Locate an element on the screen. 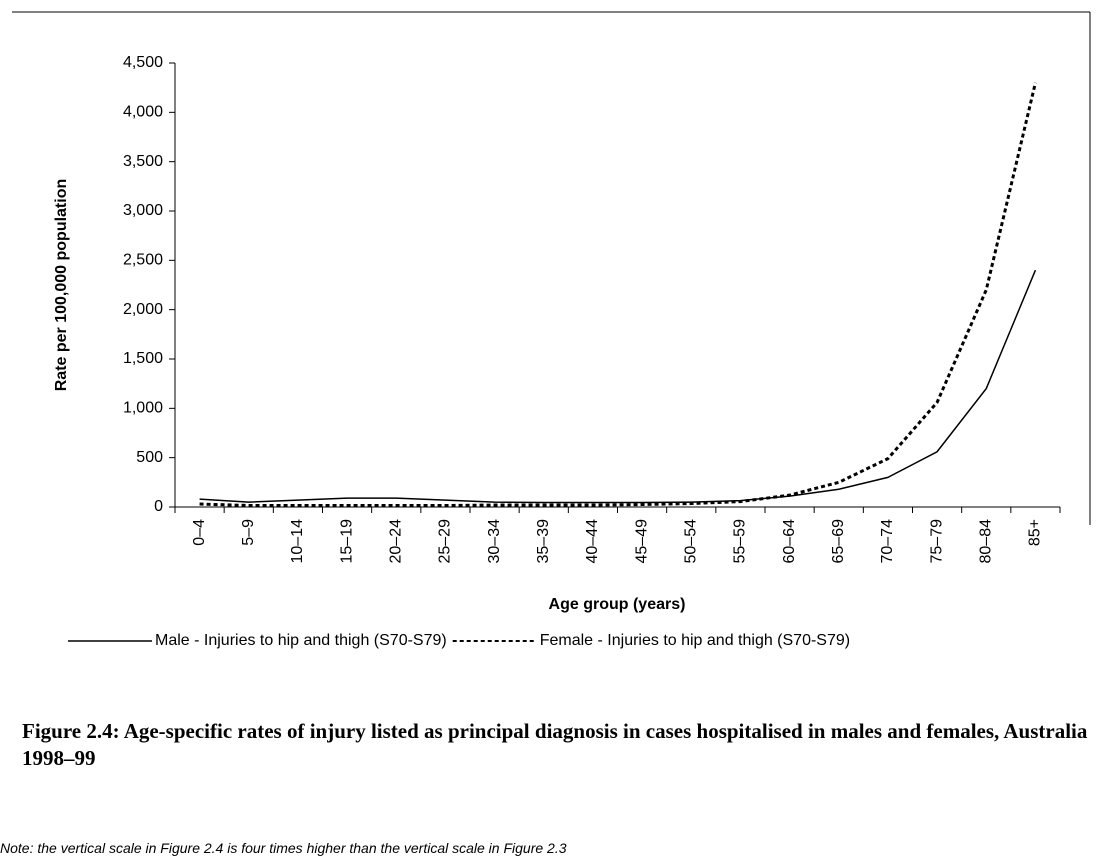  x-axis-title: Age group (years) is located at coordinates (617, 604).